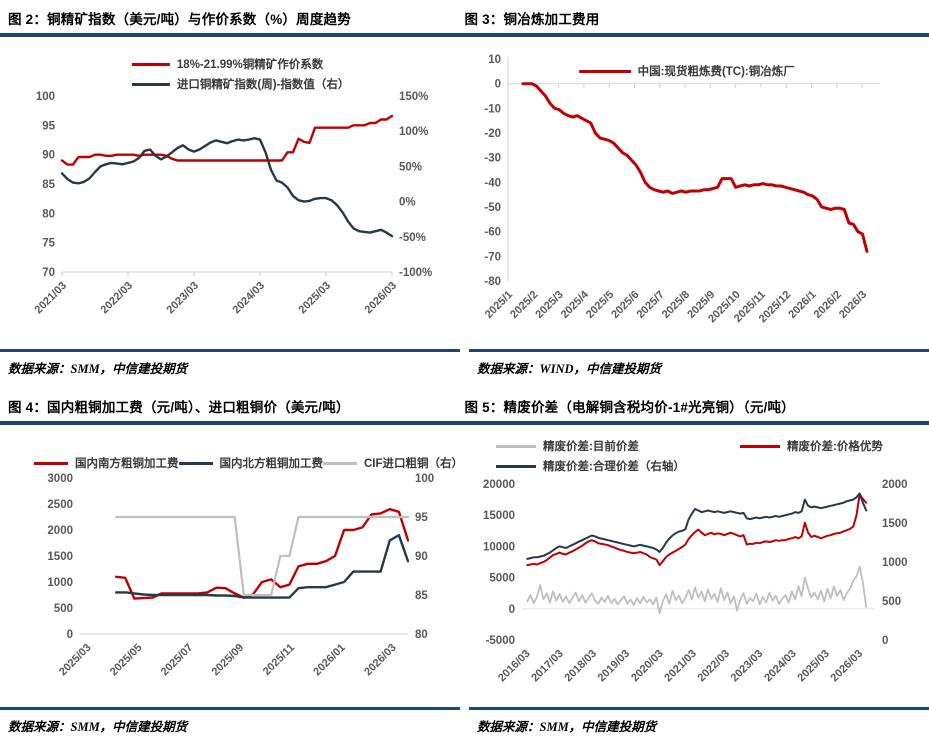  Describe the element at coordinates (514, 666) in the screenshot. I see `x-axis-label: 2016/03` at that location.